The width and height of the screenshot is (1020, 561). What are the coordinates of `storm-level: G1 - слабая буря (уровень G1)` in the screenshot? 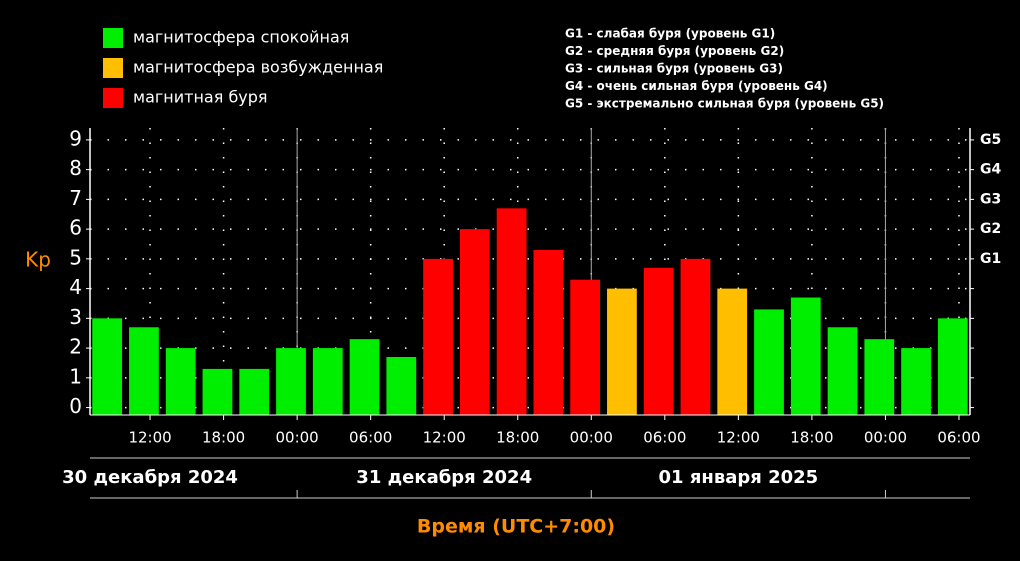 It's located at (670, 34).